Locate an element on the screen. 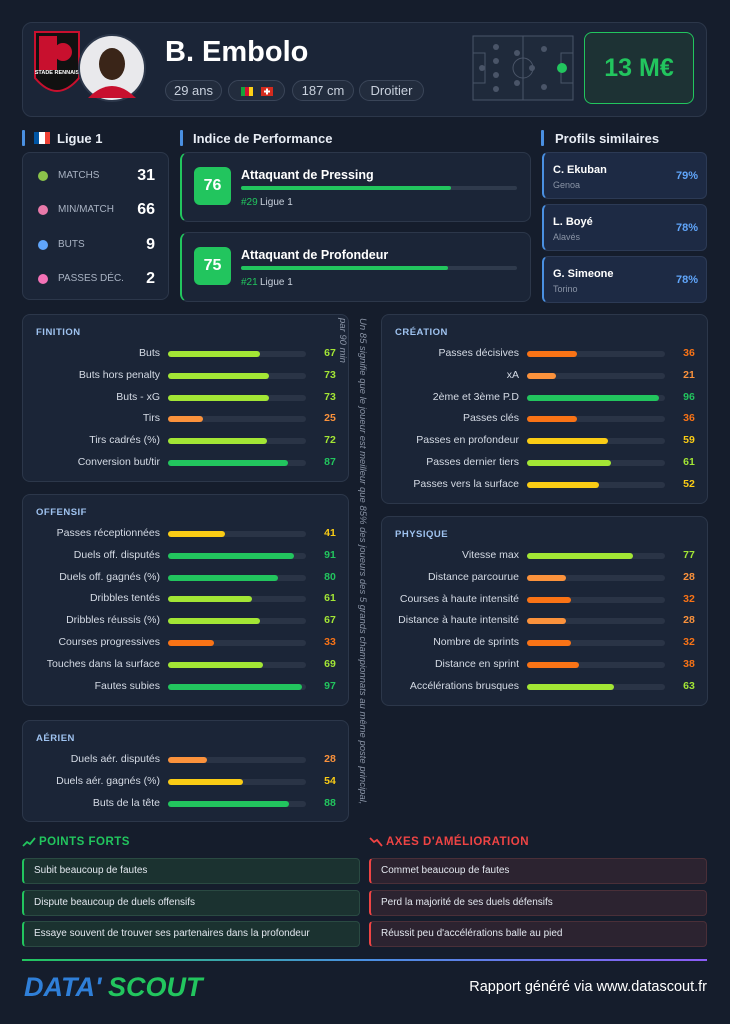 The image size is (730, 1024). section-heading: Profils similaires is located at coordinates (607, 138).